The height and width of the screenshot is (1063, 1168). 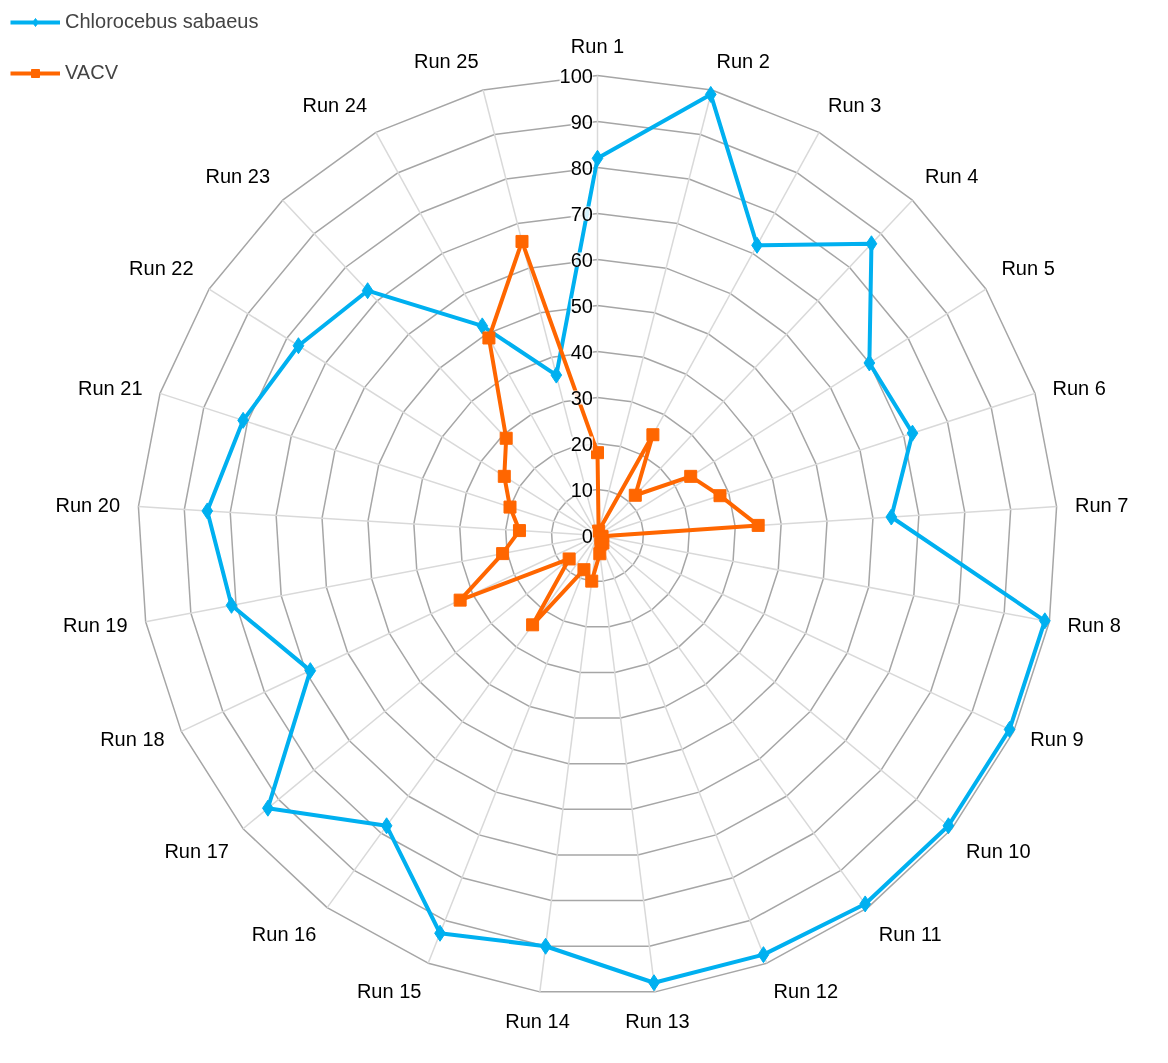 What do you see at coordinates (910, 933) in the screenshot?
I see `spoke-label: Run 11` at bounding box center [910, 933].